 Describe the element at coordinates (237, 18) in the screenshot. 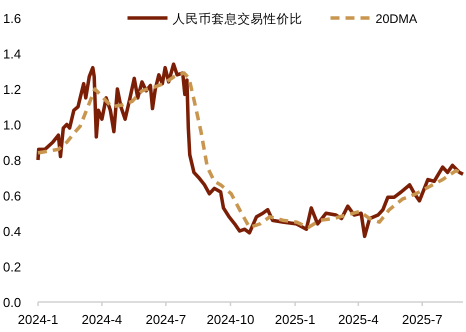

I see `legend-label: 人民币套息交易性价比` at that location.